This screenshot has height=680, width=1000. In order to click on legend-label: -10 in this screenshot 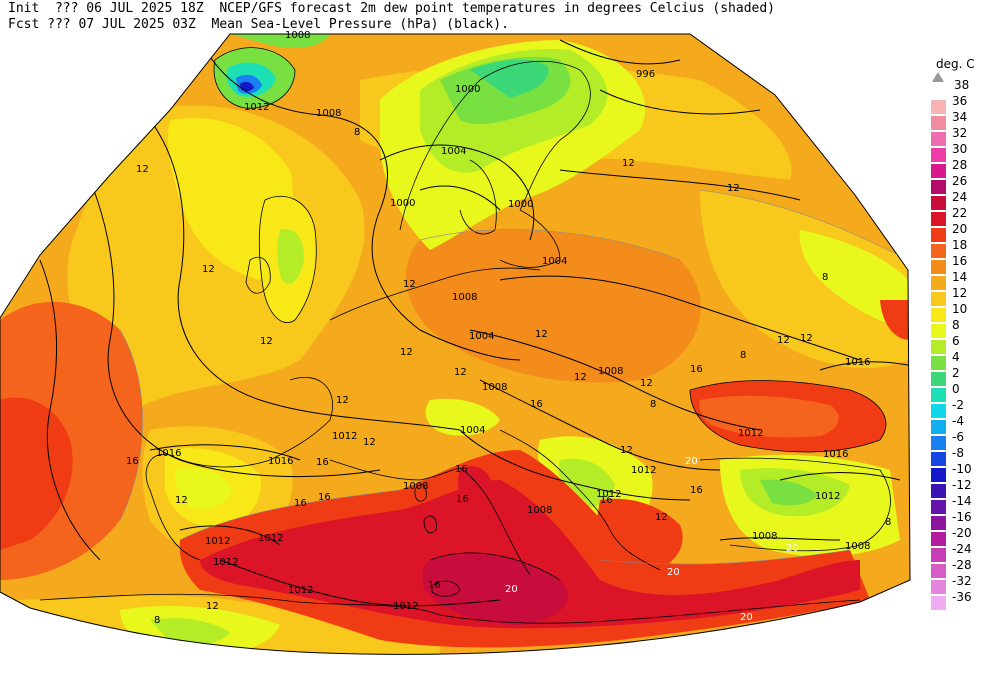, I will do `click(962, 469)`.